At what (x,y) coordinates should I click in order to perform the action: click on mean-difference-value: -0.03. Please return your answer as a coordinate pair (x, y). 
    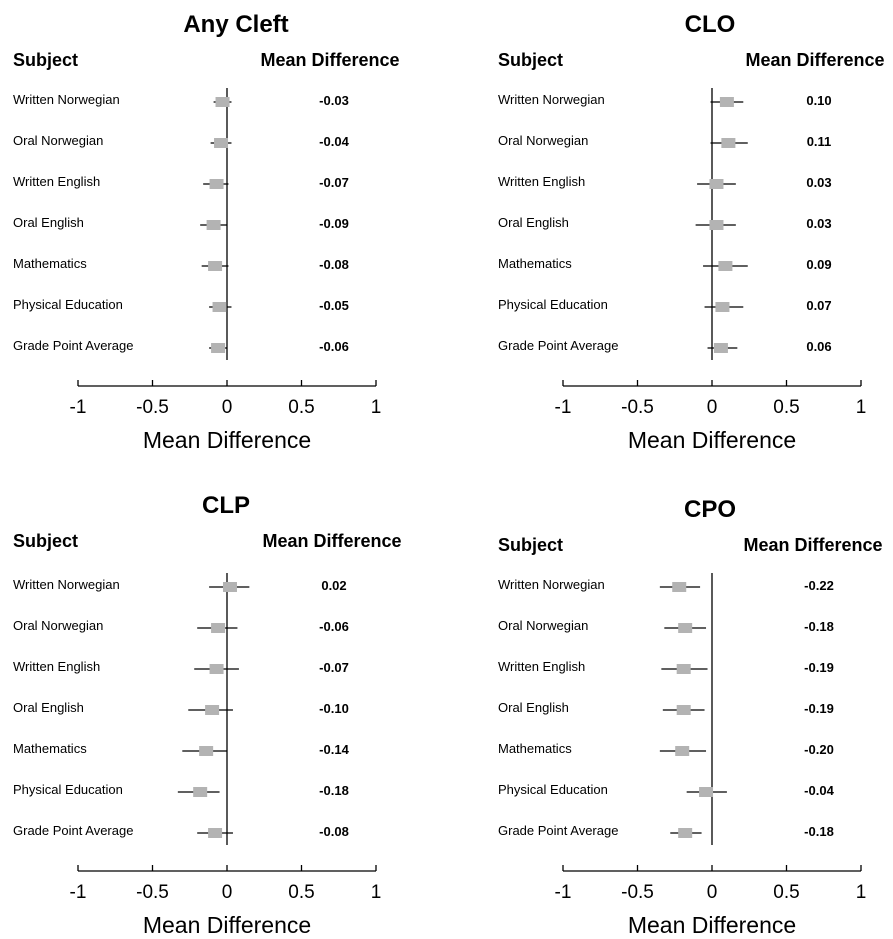
    Looking at the image, I should click on (334, 100).